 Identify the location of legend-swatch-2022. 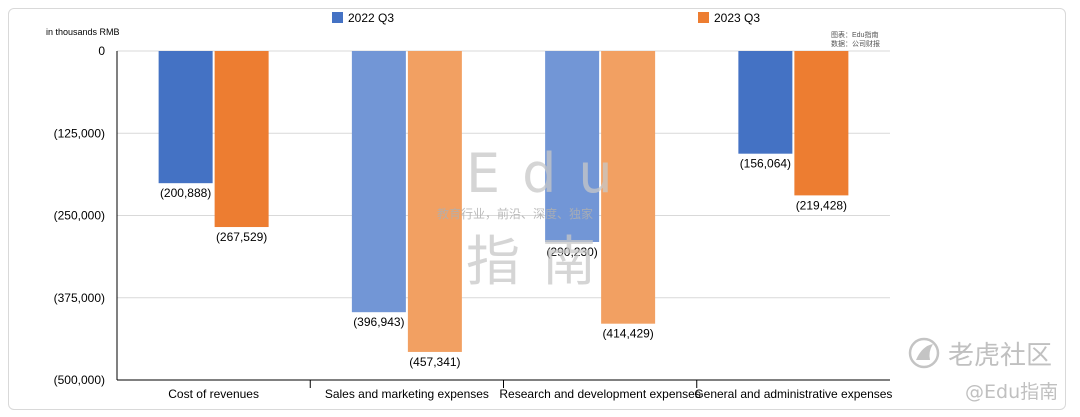
(337, 17).